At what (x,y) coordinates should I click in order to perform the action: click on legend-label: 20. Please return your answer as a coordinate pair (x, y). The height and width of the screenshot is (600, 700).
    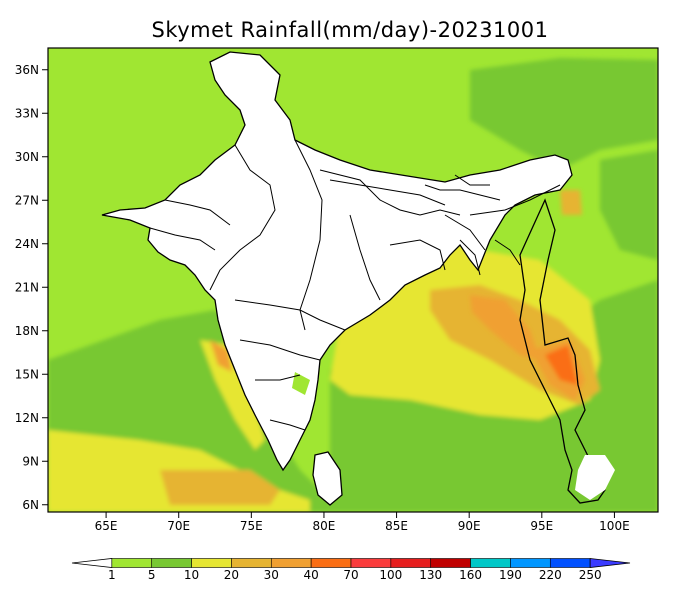
    Looking at the image, I should click on (231, 575).